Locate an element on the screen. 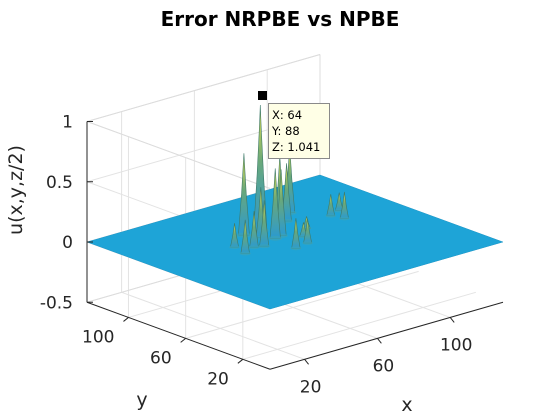 This screenshot has width=560, height=420. y-tick-label: 60 is located at coordinates (161, 358).